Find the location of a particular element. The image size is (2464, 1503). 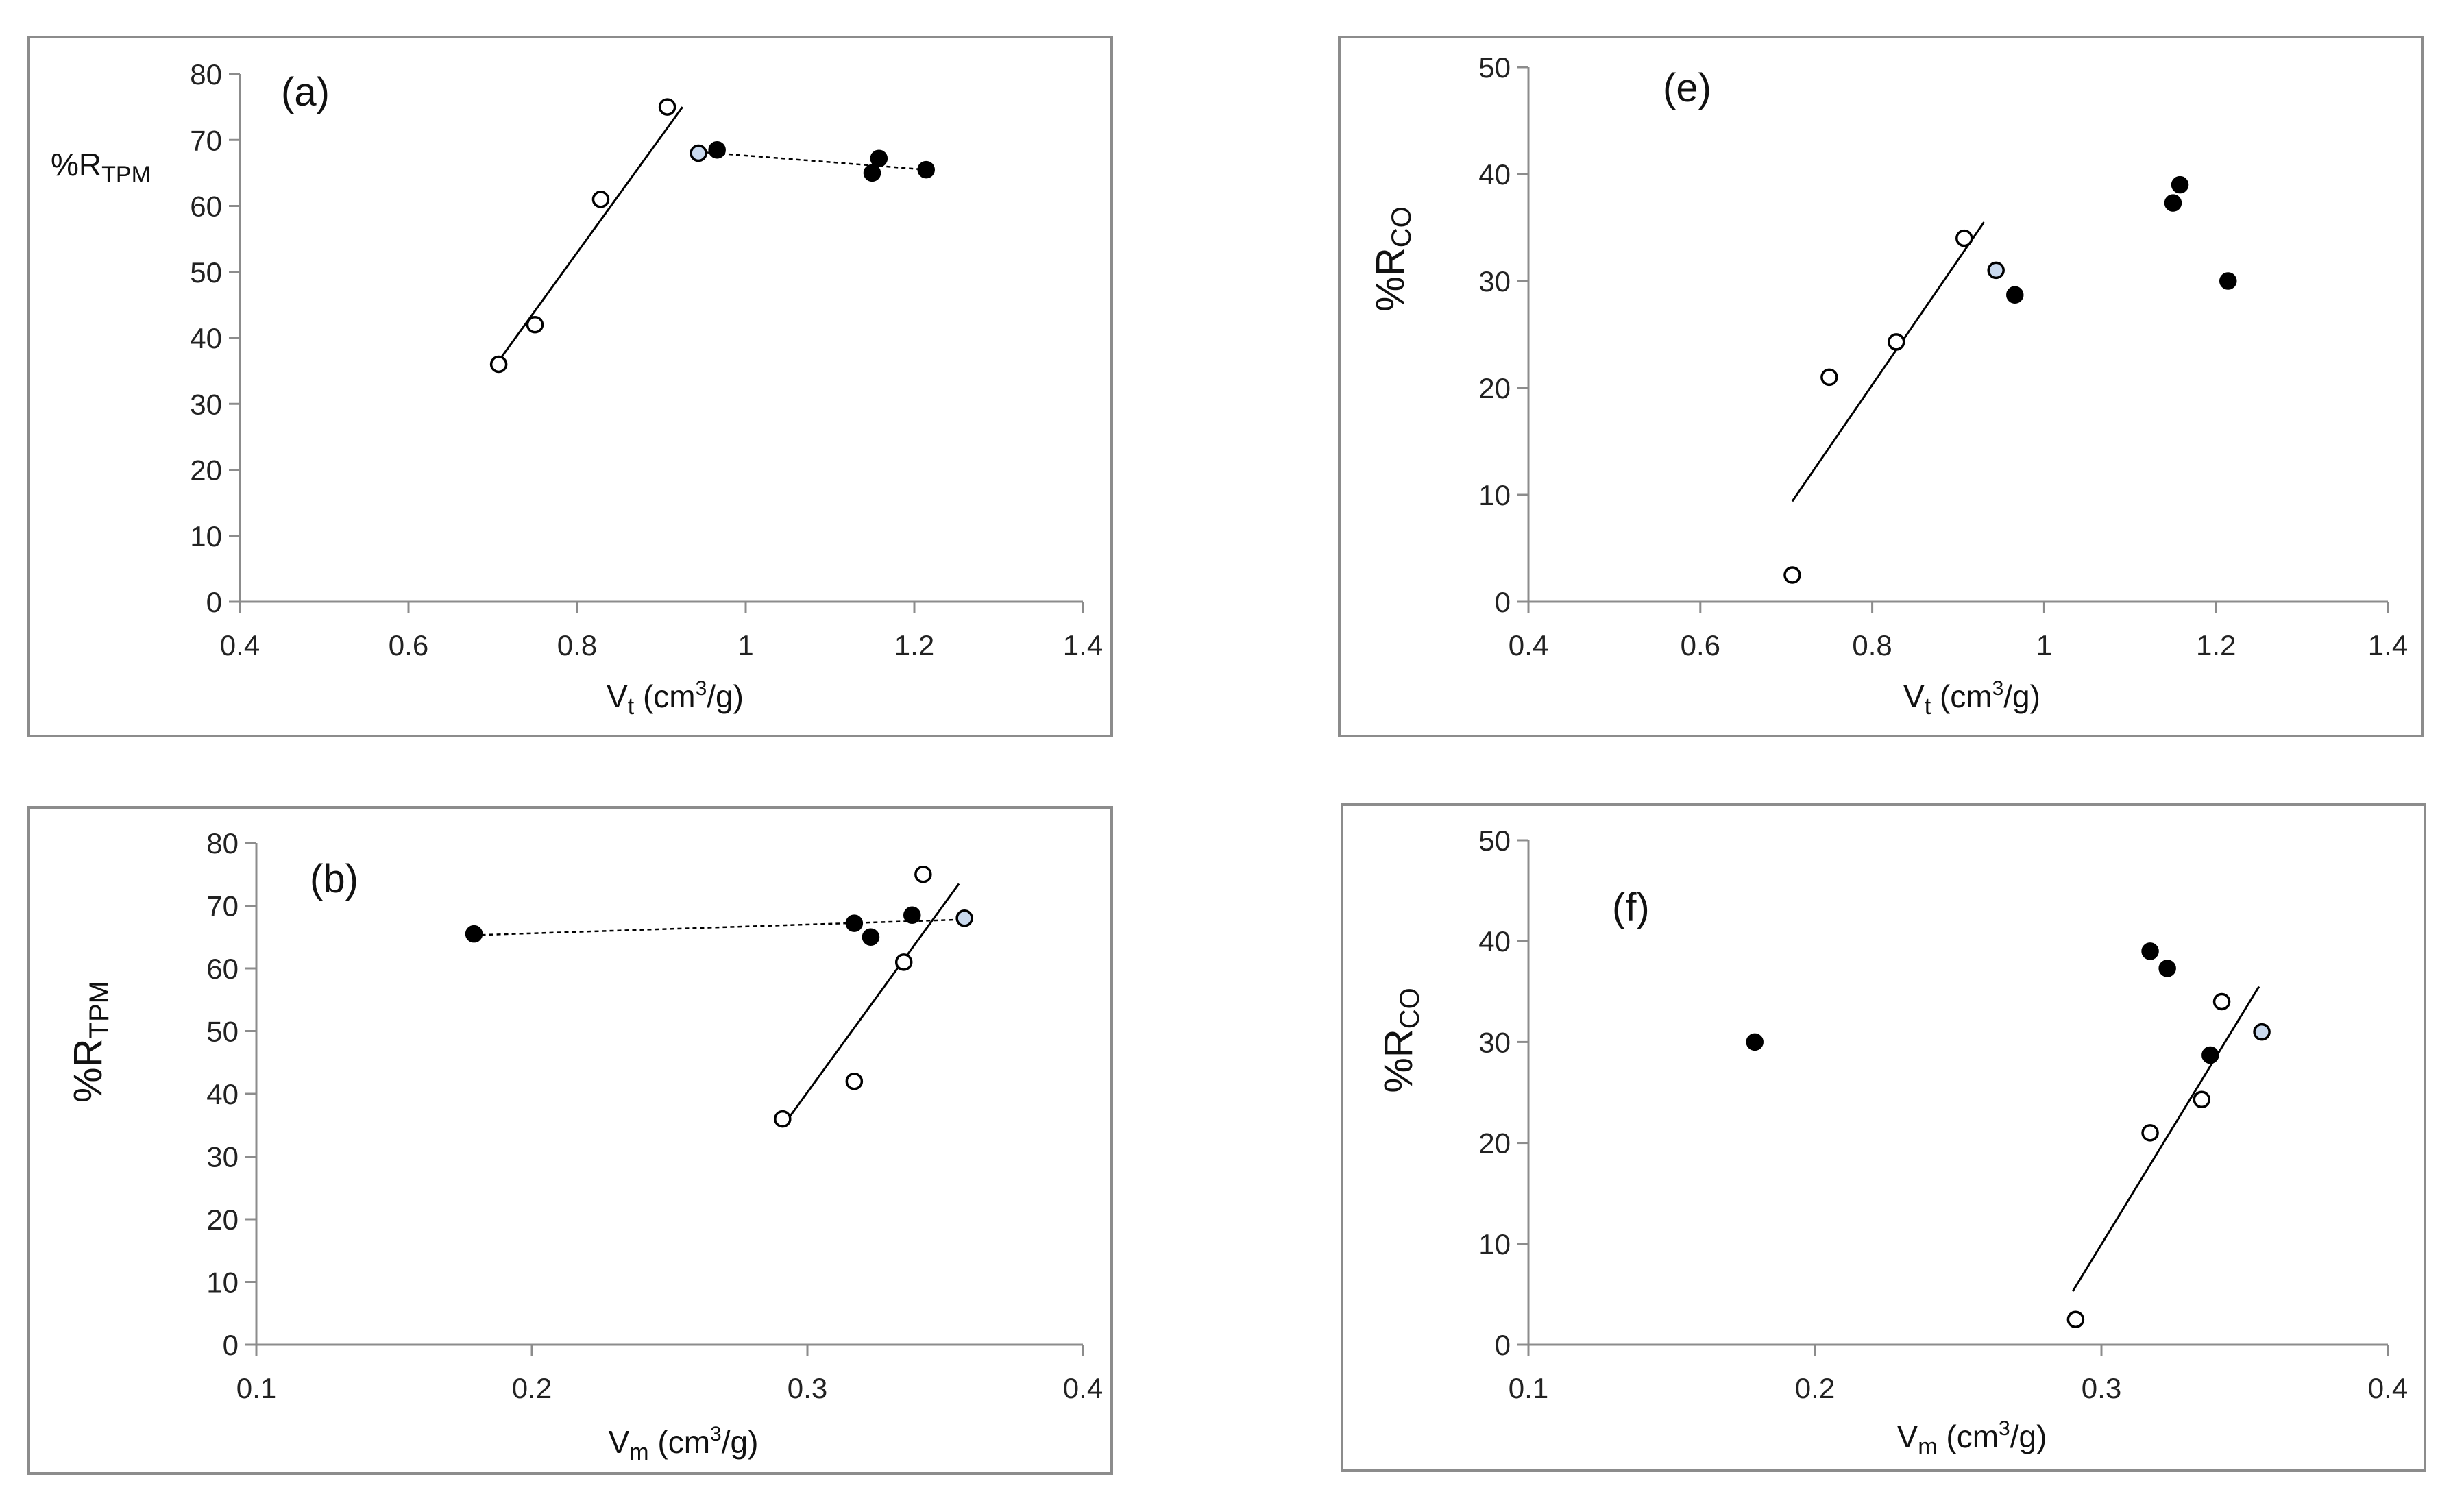

panel-label: (f) is located at coordinates (1631, 907).